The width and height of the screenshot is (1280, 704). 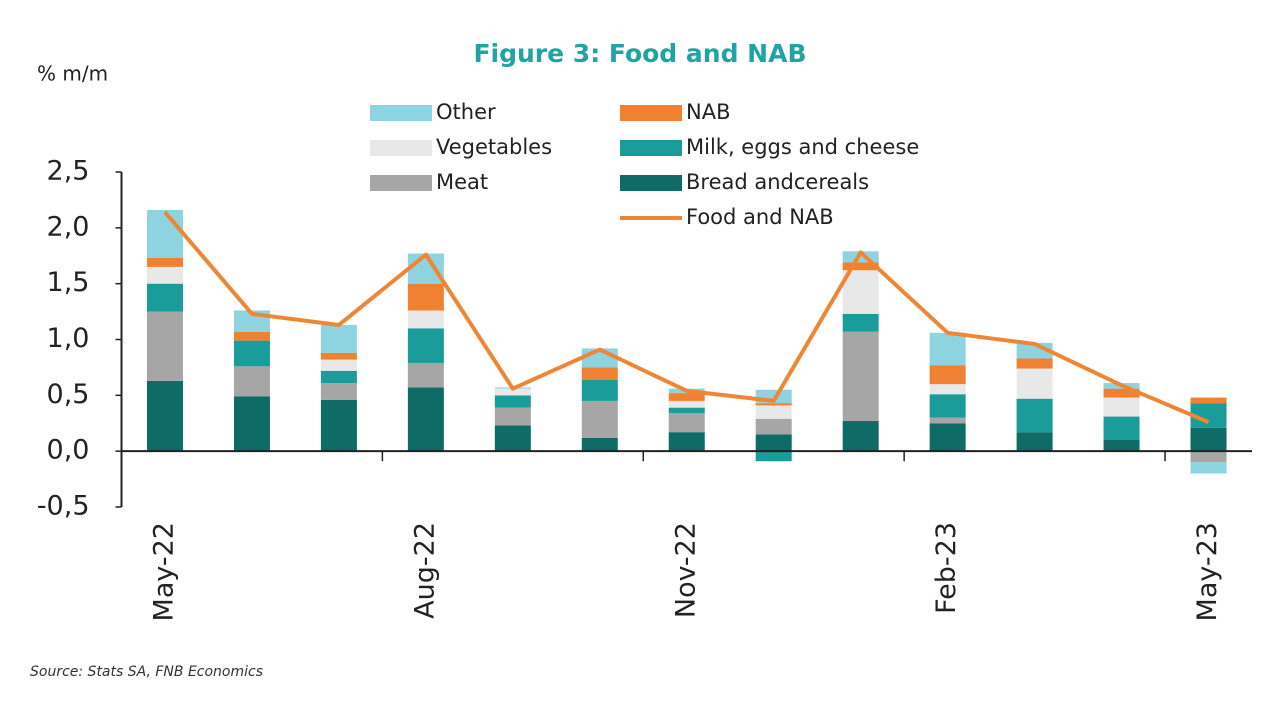 I want to click on y-tick-label: 1,0, so click(x=68, y=338).